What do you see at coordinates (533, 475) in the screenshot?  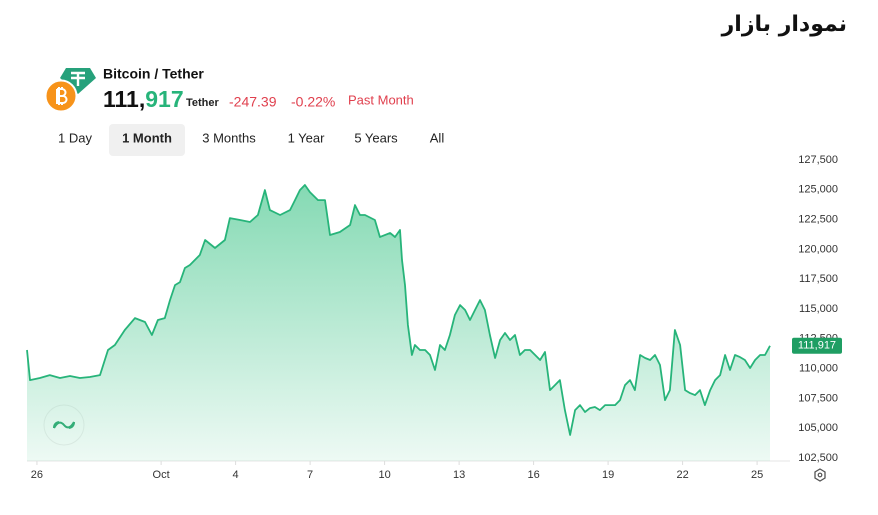 I see `x-tick-label: 16` at bounding box center [533, 475].